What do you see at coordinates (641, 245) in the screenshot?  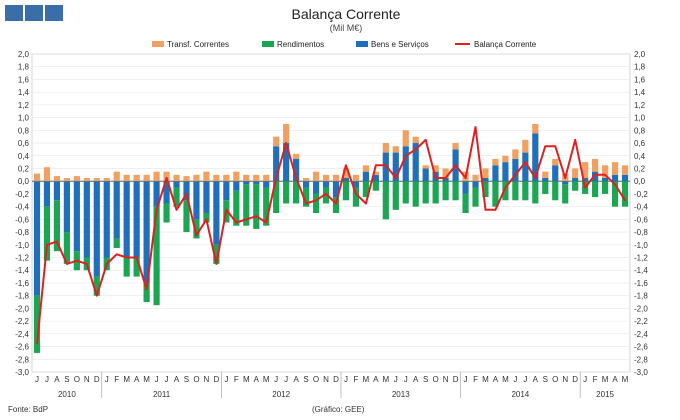 I see `y-tick-label-right: -1,0` at bounding box center [641, 245].